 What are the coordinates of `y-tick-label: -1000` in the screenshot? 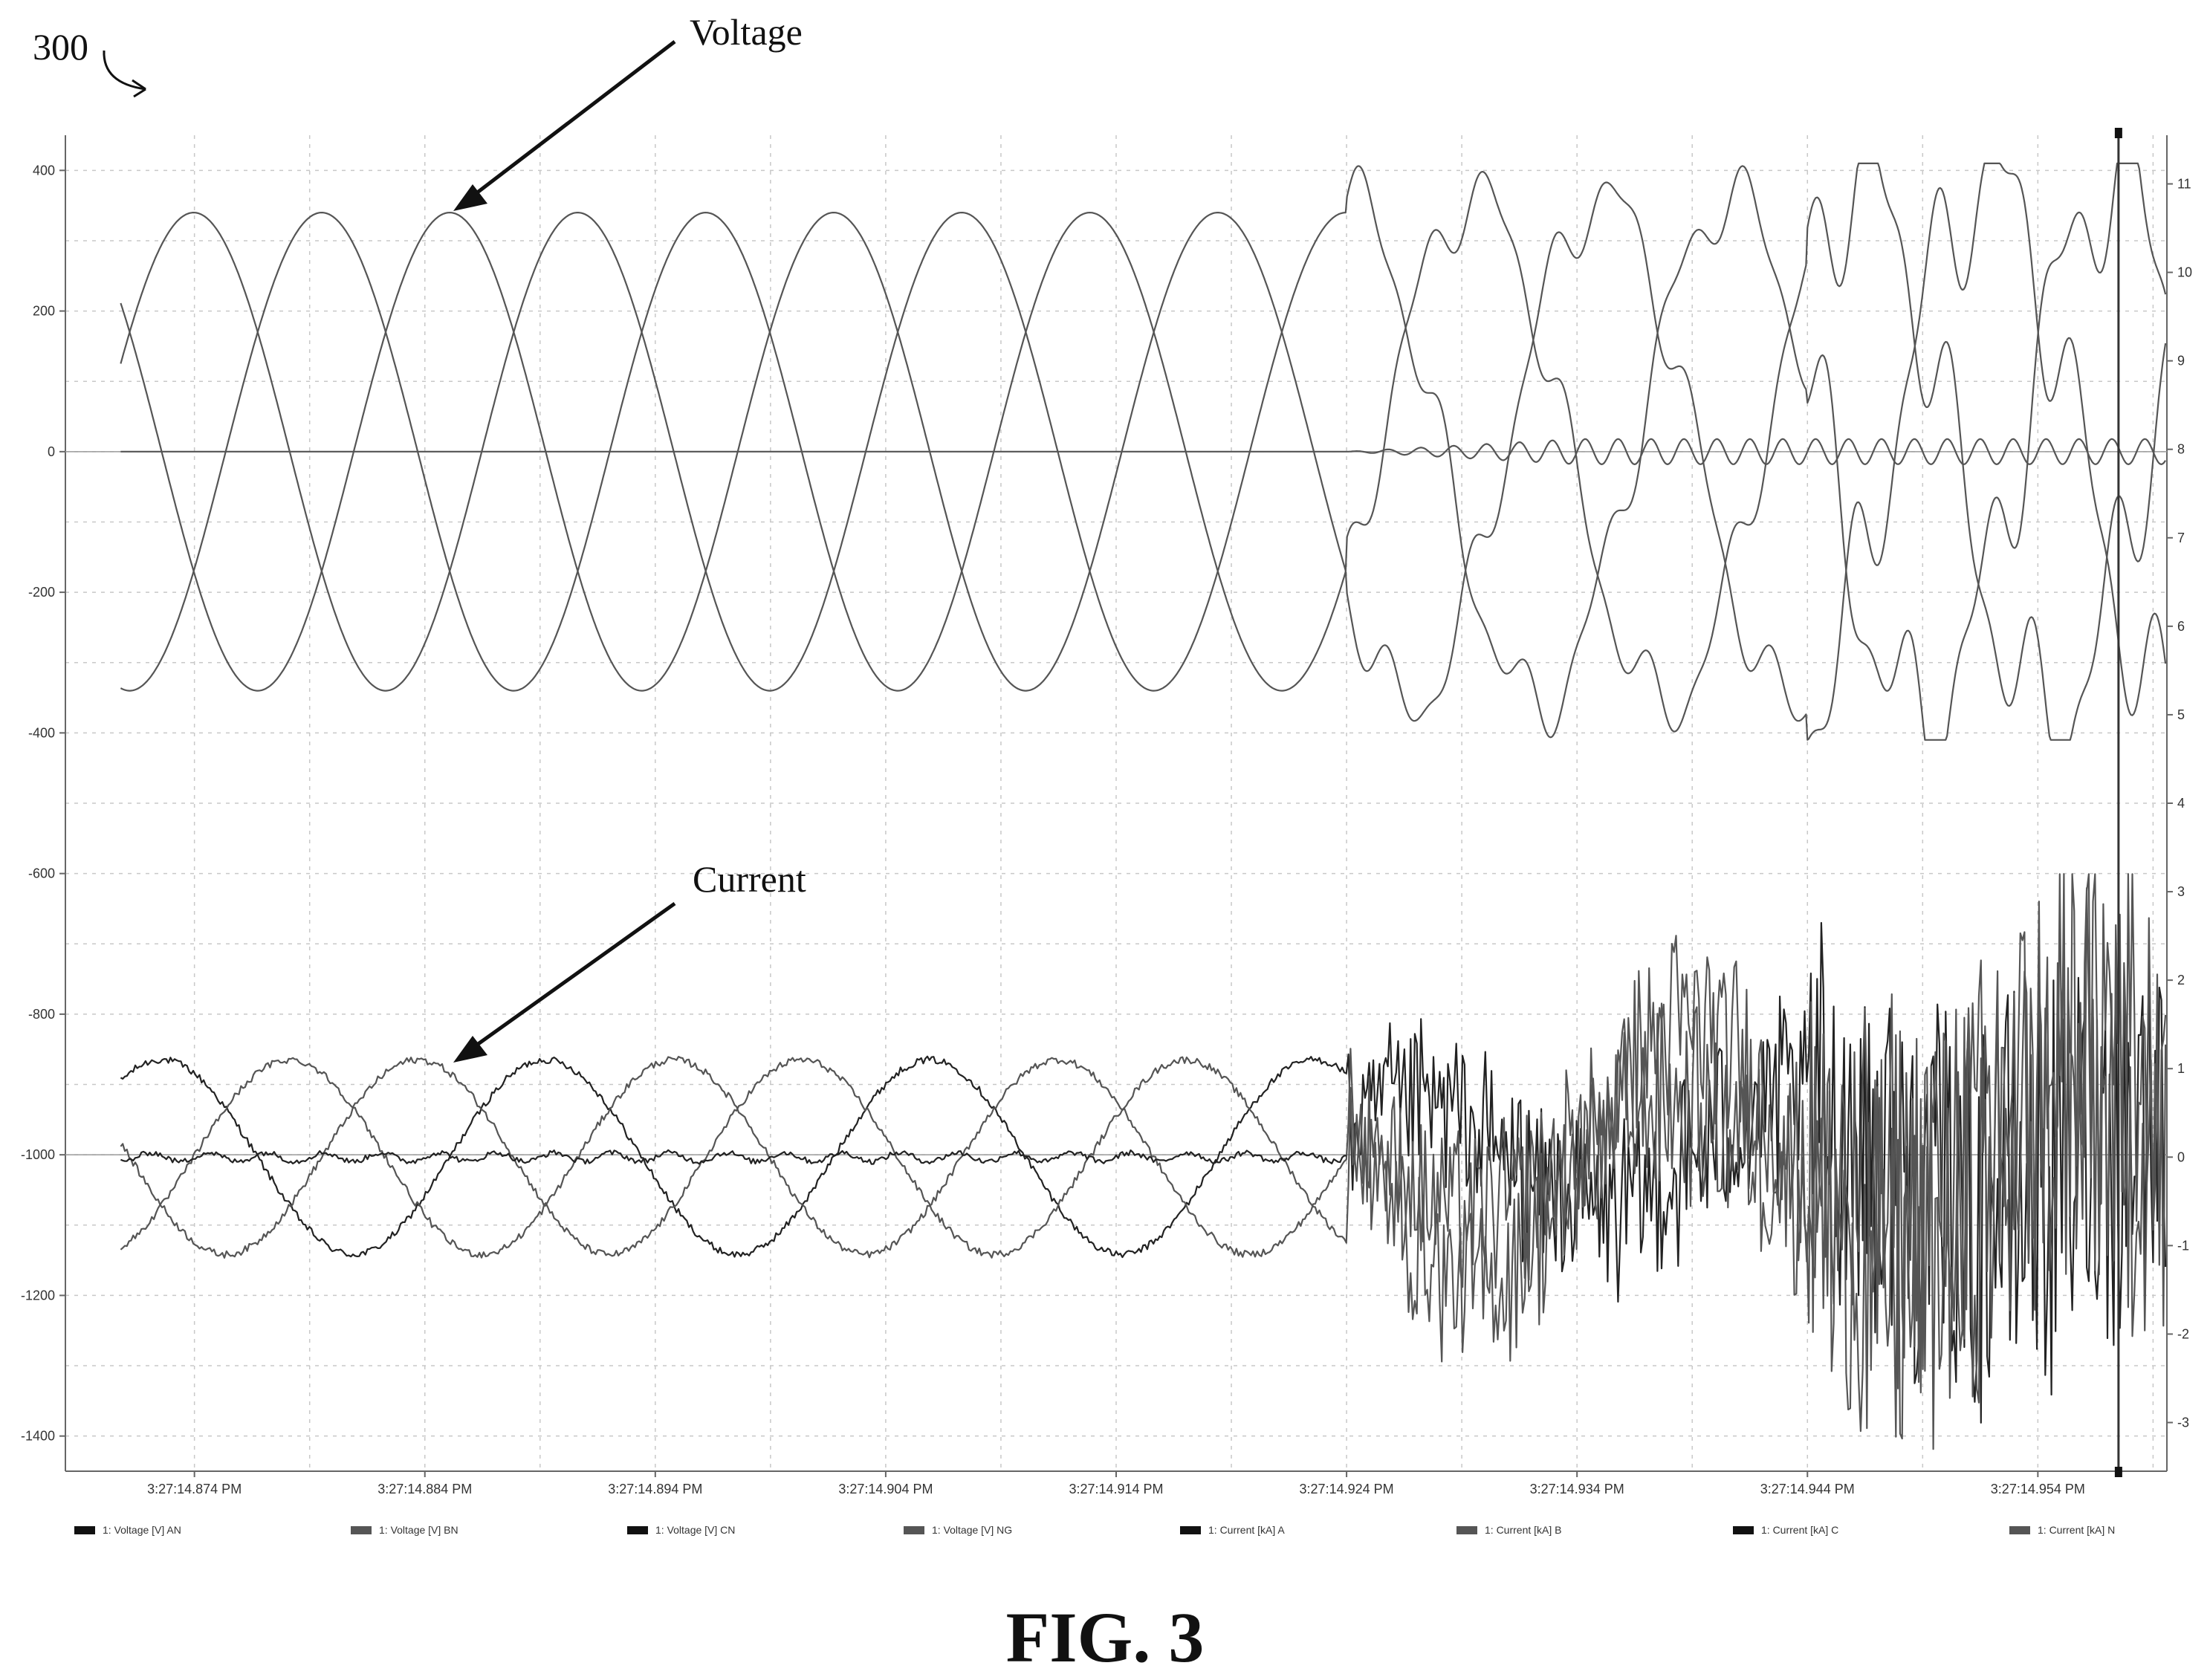 It's located at (38, 1154).